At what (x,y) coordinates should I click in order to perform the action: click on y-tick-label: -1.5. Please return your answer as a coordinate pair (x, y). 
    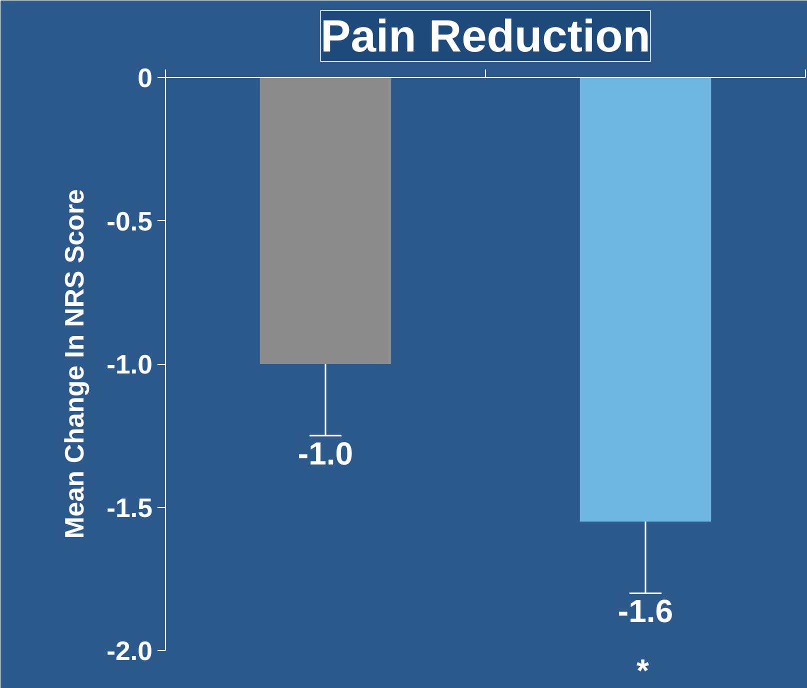
    Looking at the image, I should click on (129, 507).